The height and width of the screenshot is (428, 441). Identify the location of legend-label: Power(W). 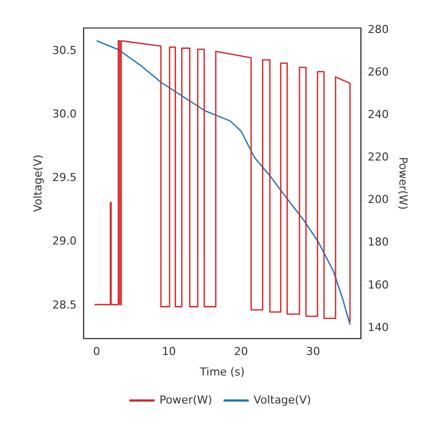
(185, 399).